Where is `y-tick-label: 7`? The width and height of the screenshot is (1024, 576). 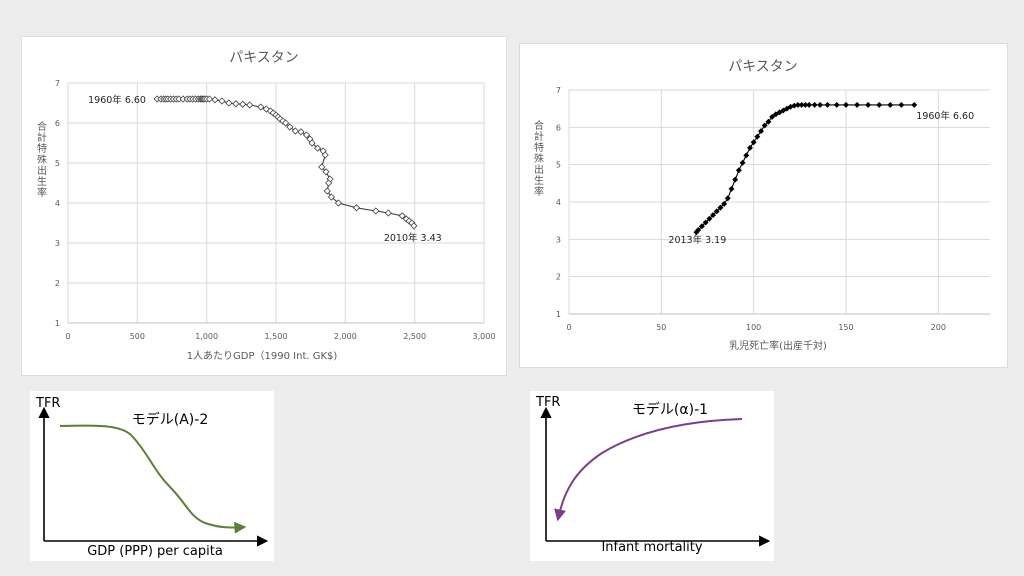 y-tick-label: 7 is located at coordinates (558, 90).